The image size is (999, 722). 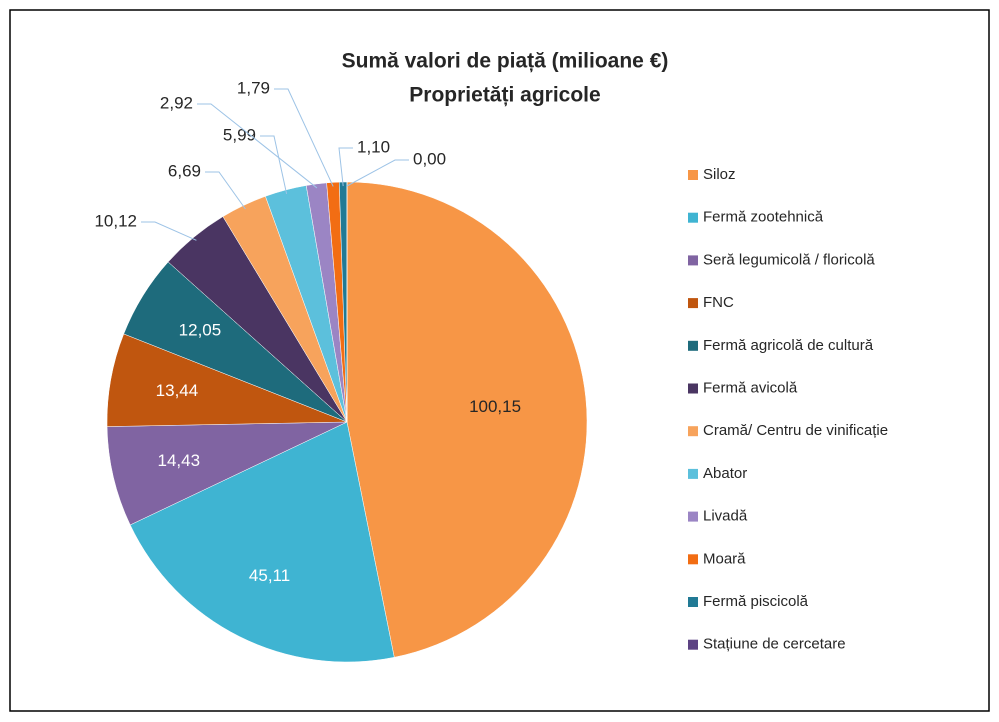 What do you see at coordinates (718, 302) in the screenshot?
I see `legend-label: FNC` at bounding box center [718, 302].